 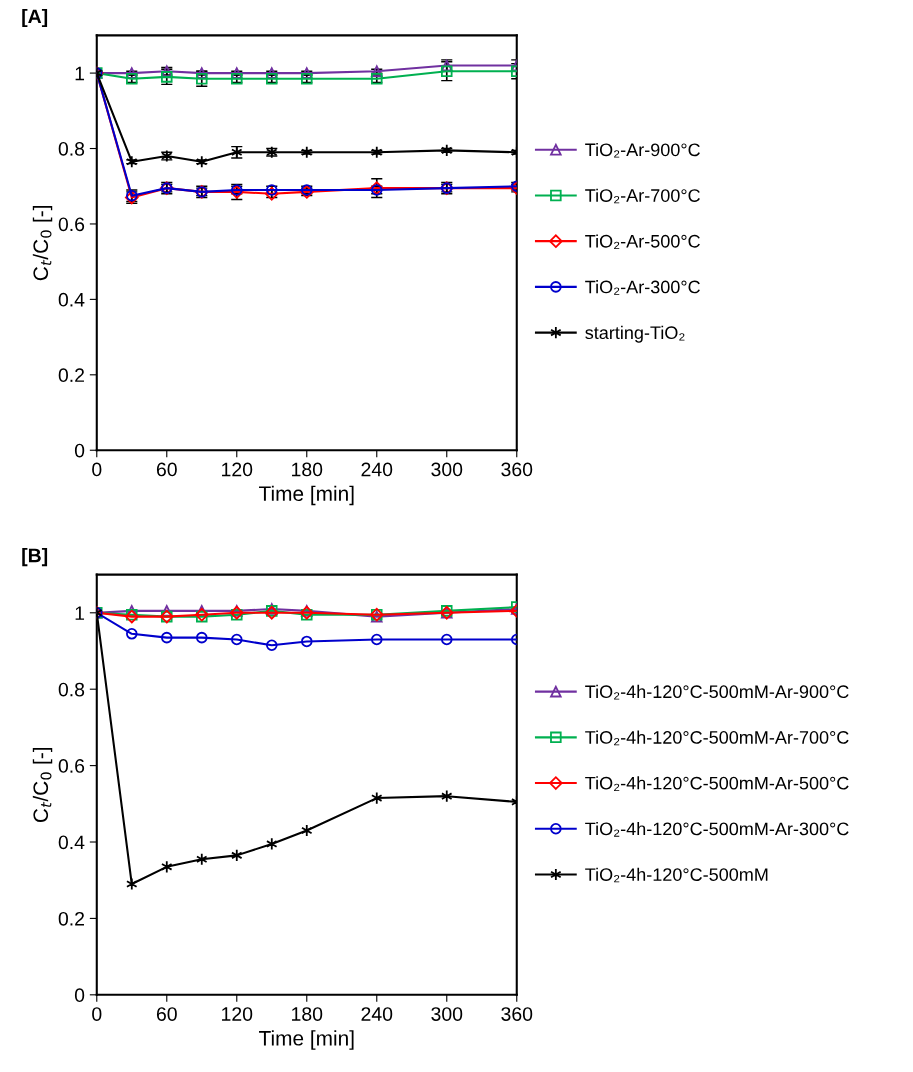 I want to click on legend-label: TiO₂-4h-120°C-500mM-Ar-300°C, so click(x=717, y=829).